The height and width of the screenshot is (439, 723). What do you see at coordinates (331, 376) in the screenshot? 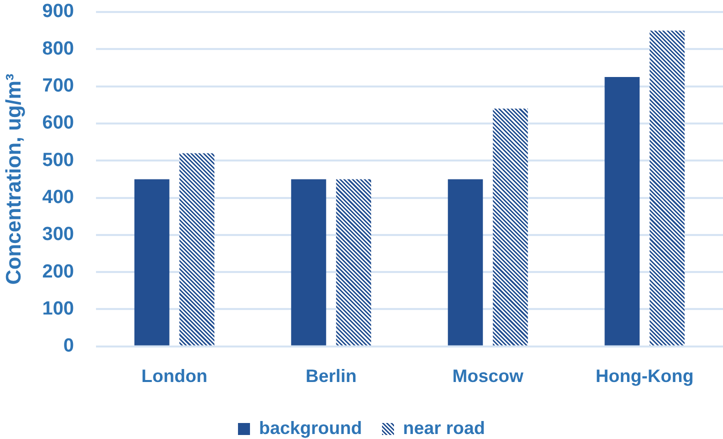
I see `x-tick-label: Berlin` at bounding box center [331, 376].